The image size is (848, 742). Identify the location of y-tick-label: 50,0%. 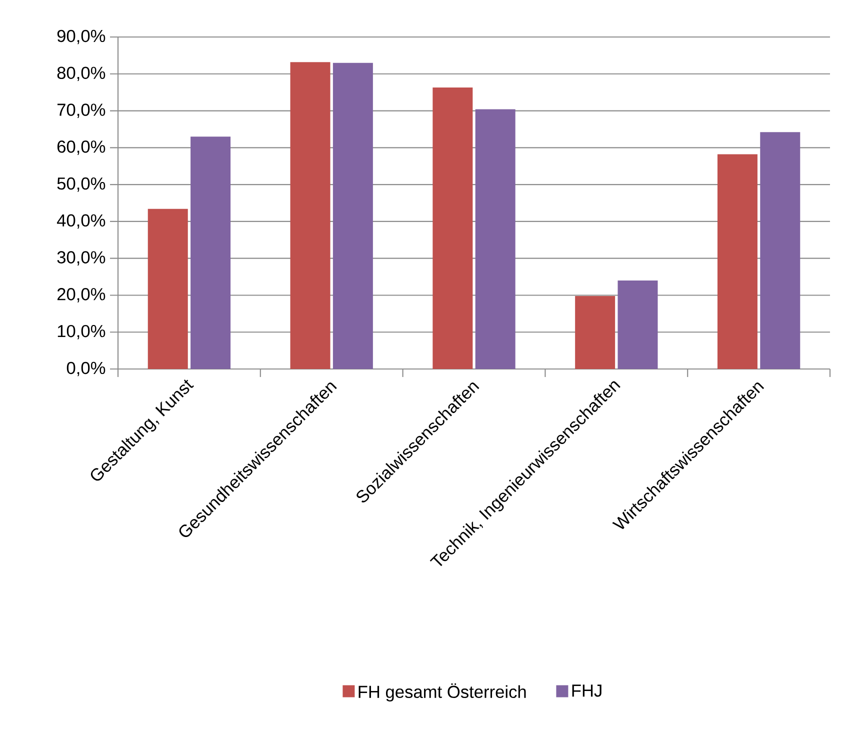
(81, 184).